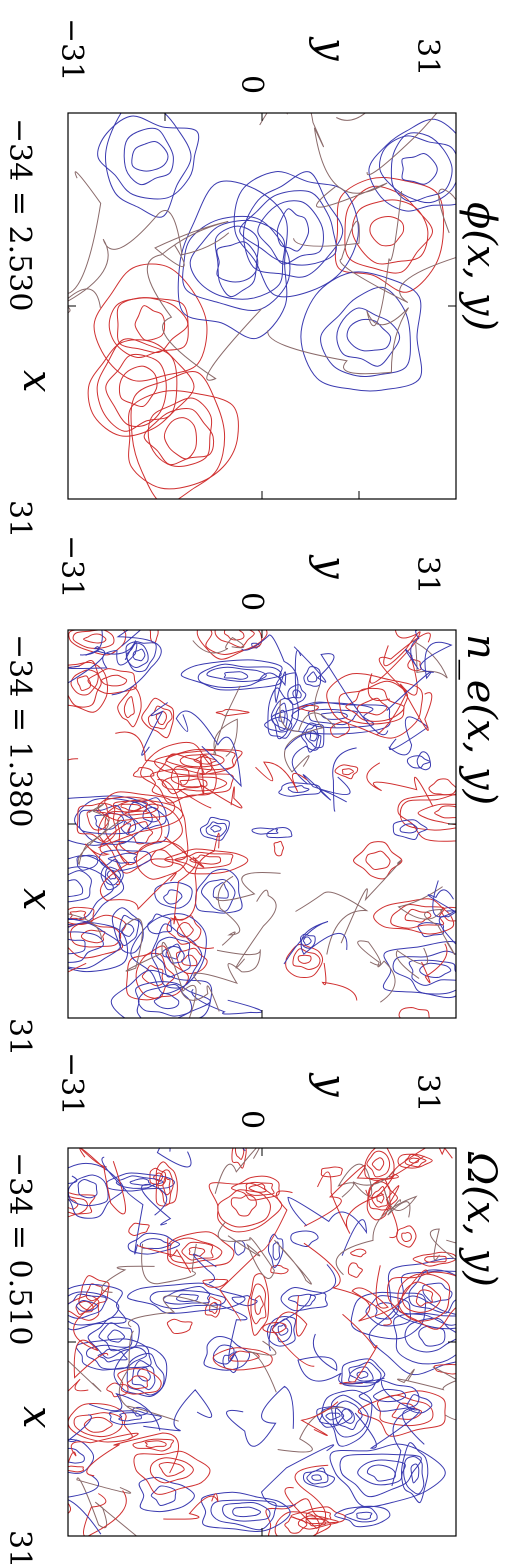 The height and width of the screenshot is (1568, 524). I want to click on panel-phi-y-label: y, so click(331, 49).